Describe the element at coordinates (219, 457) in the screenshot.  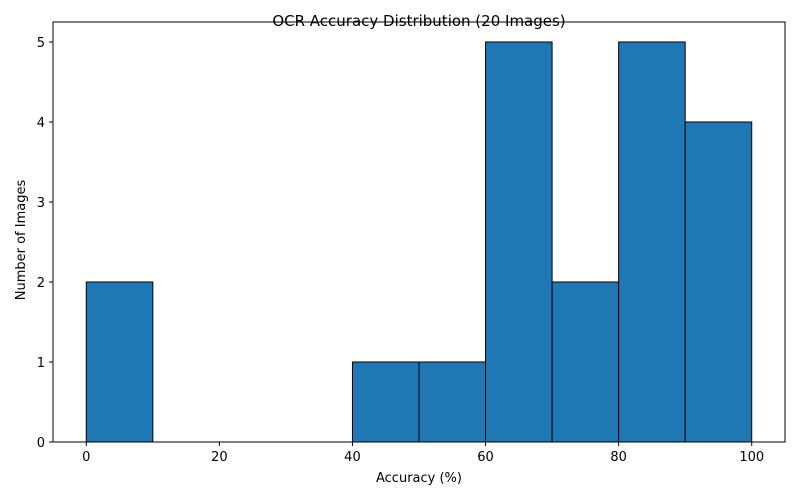
I see `x-tick-label: 20` at that location.